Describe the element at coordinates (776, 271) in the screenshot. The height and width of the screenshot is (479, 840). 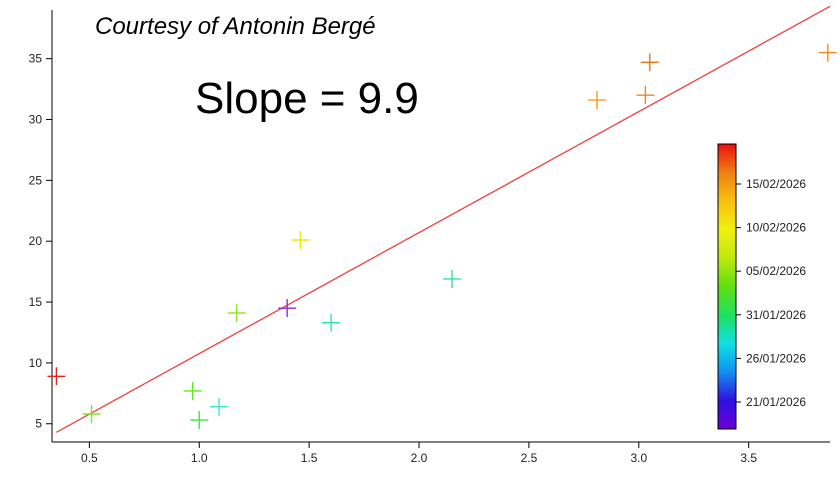
I see `colorbar-tick-label: 05/02/2026` at that location.